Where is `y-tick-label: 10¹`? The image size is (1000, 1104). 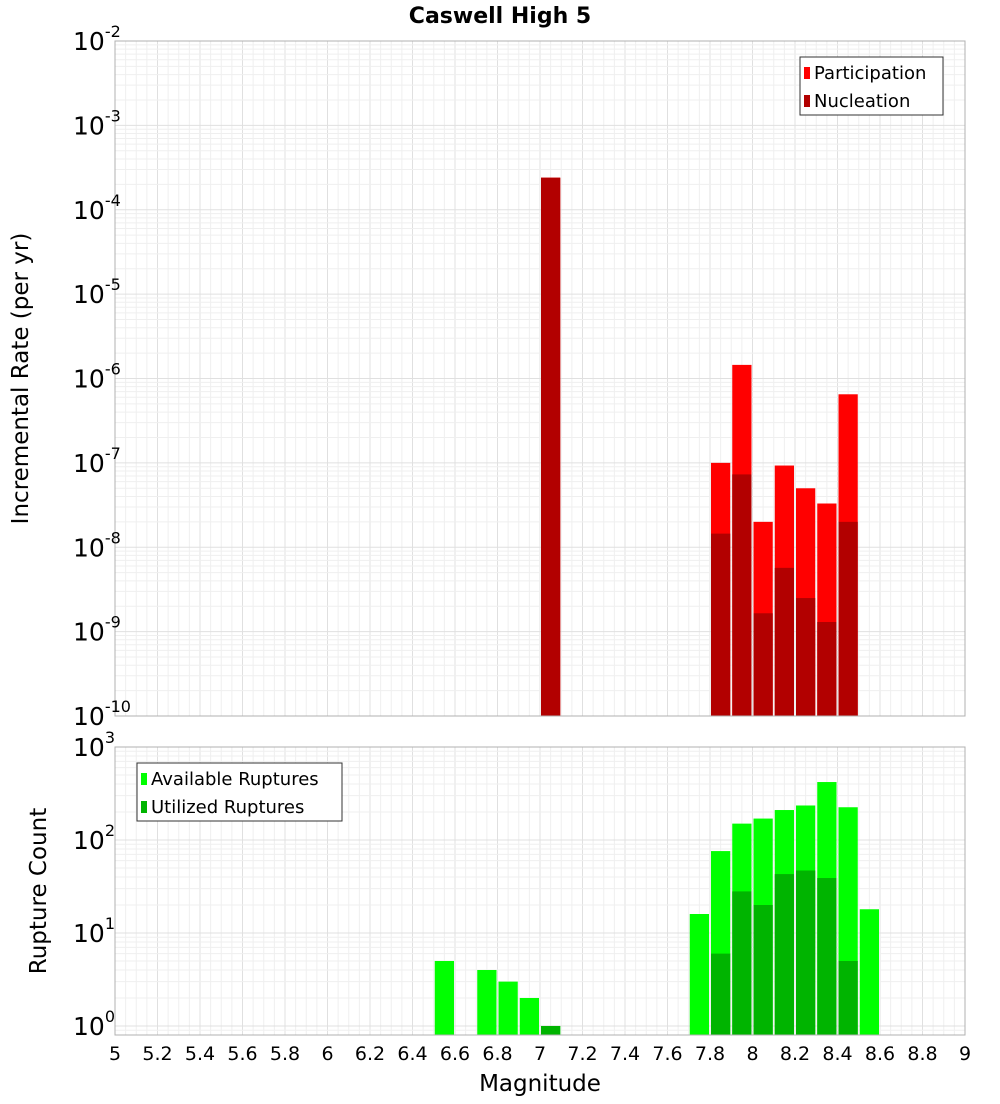 y-tick-label: 10¹ is located at coordinates (94, 931).